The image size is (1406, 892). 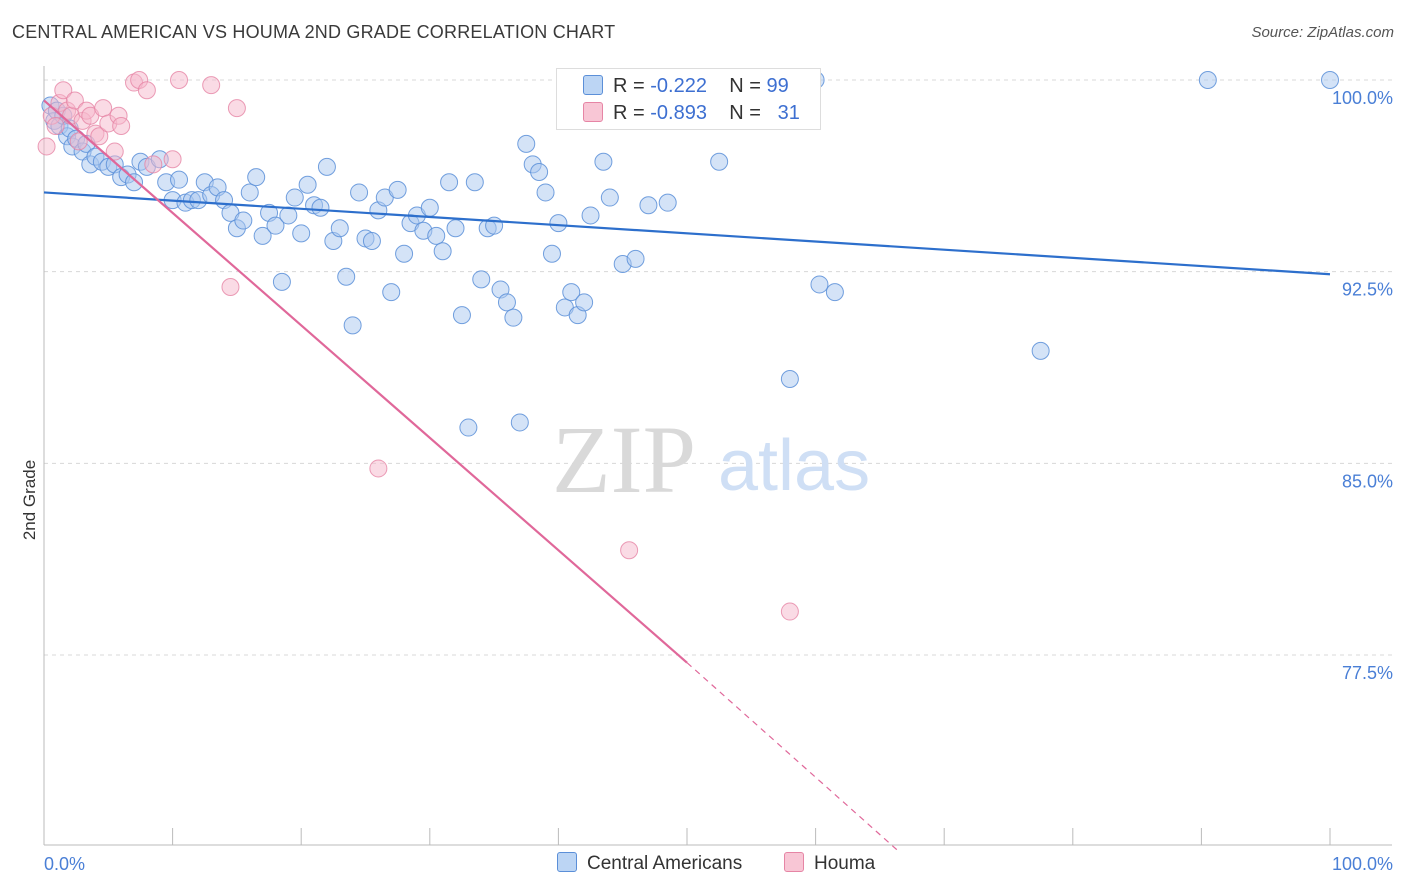 I want to click on trend-line-houma-extension, so click(x=793, y=757).